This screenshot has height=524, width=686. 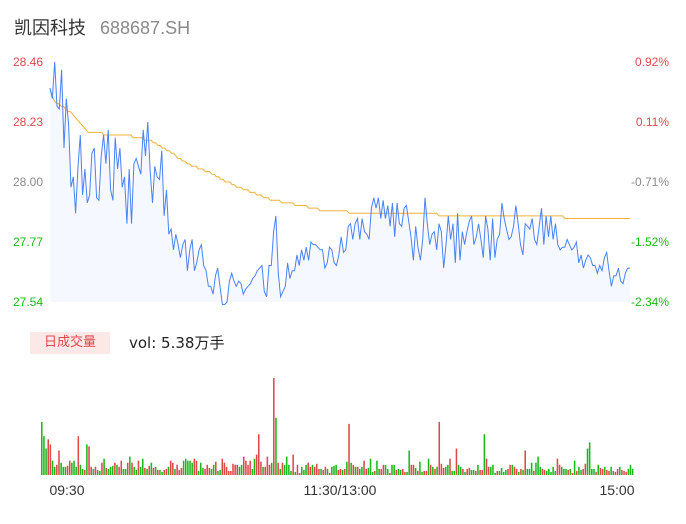 I want to click on y-tick-left: 27.77, so click(x=28, y=242).